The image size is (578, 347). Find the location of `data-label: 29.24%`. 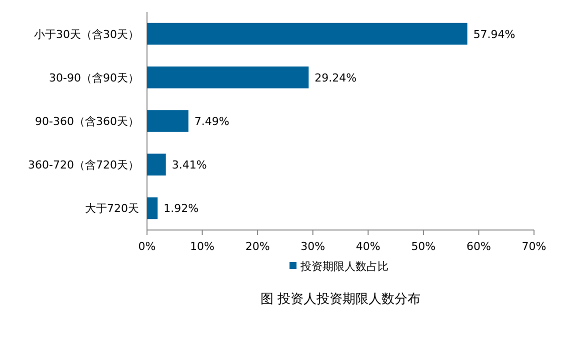

data-label: 29.24% is located at coordinates (335, 77).